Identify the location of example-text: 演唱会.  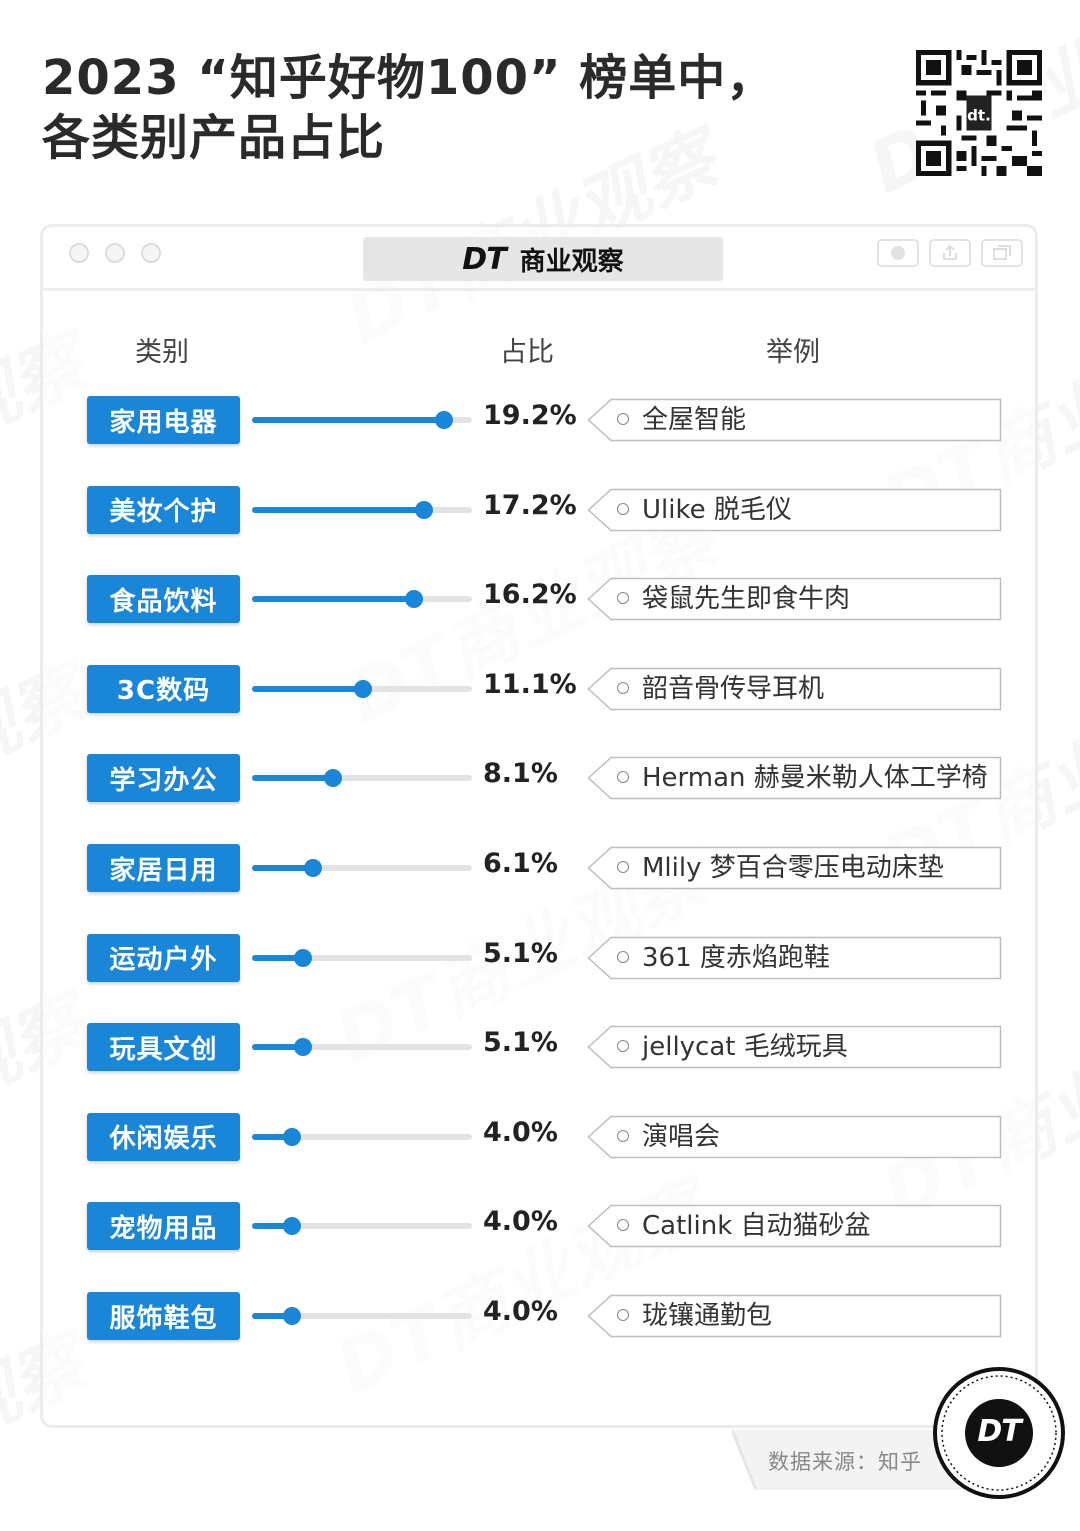
(681, 1136).